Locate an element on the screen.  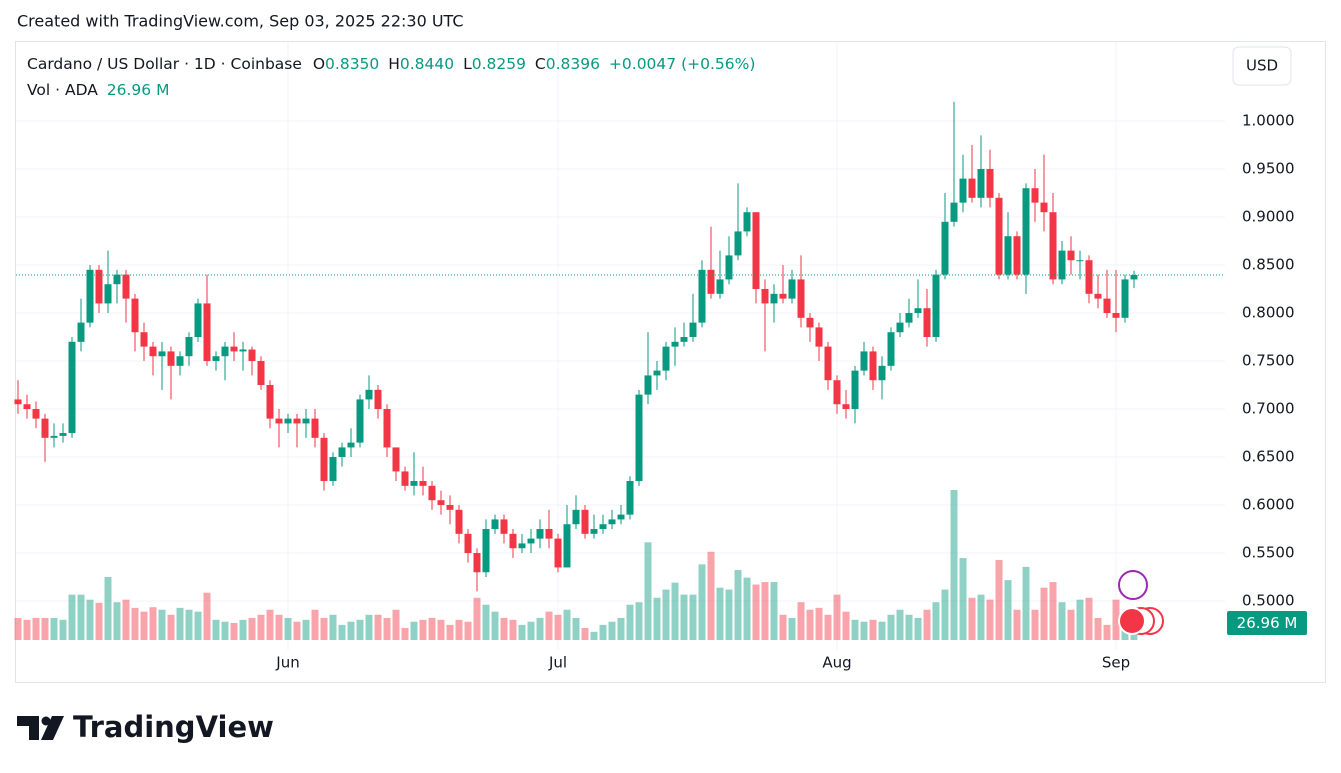
x-tick-label: Aug is located at coordinates (836, 663).